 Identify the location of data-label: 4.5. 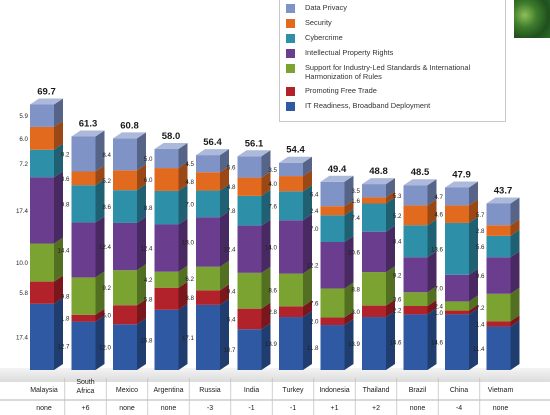
(189, 164).